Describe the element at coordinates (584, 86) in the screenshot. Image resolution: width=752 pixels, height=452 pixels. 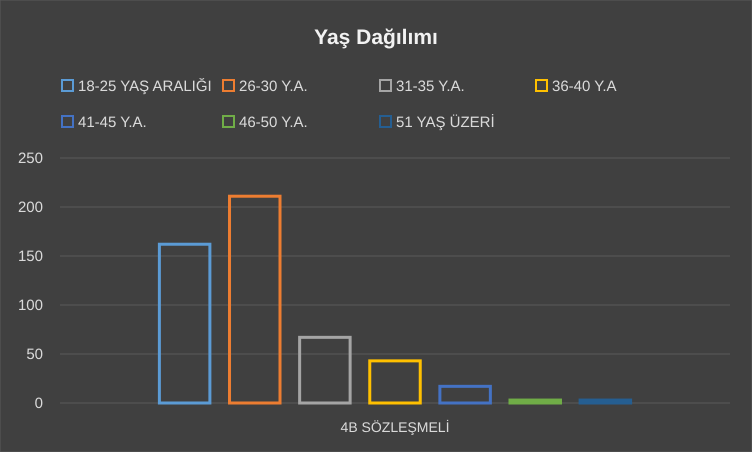
I see `legend-label: 36-40 Y.A` at that location.